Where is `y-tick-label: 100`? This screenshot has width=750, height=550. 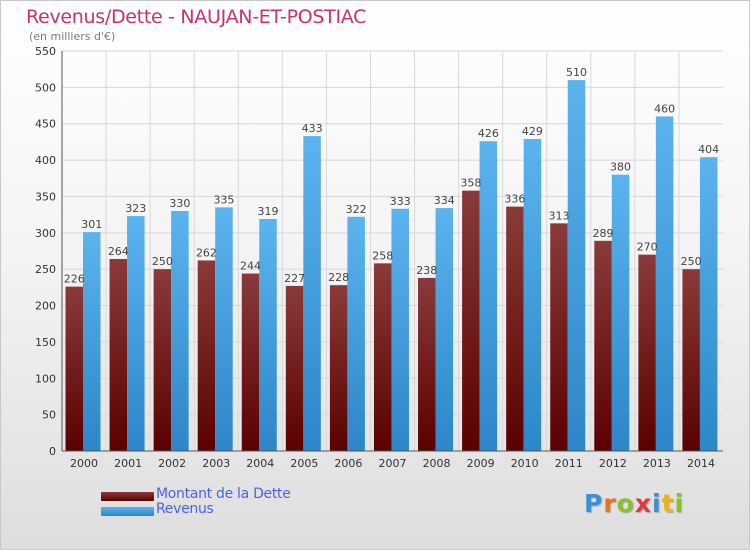 y-tick-label: 100 is located at coordinates (45, 378).